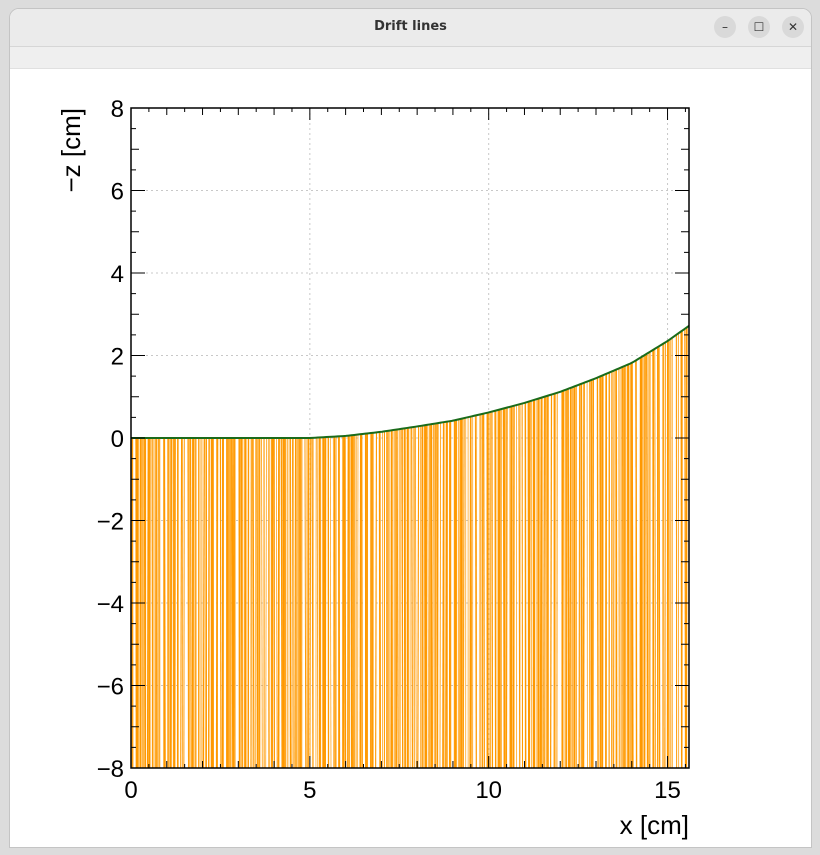  Describe the element at coordinates (117, 109) in the screenshot. I see `y-tick-label: 8` at that location.